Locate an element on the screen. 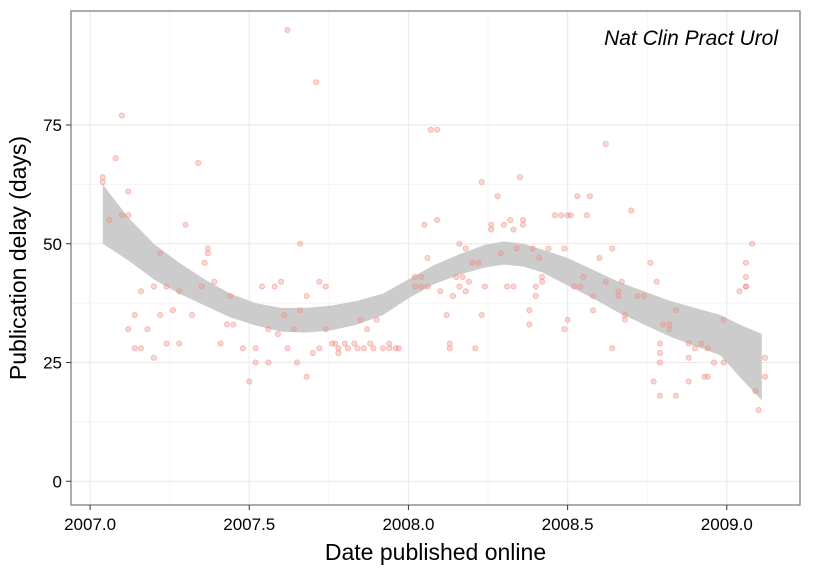  y-tick-label: 75 is located at coordinates (52, 125).